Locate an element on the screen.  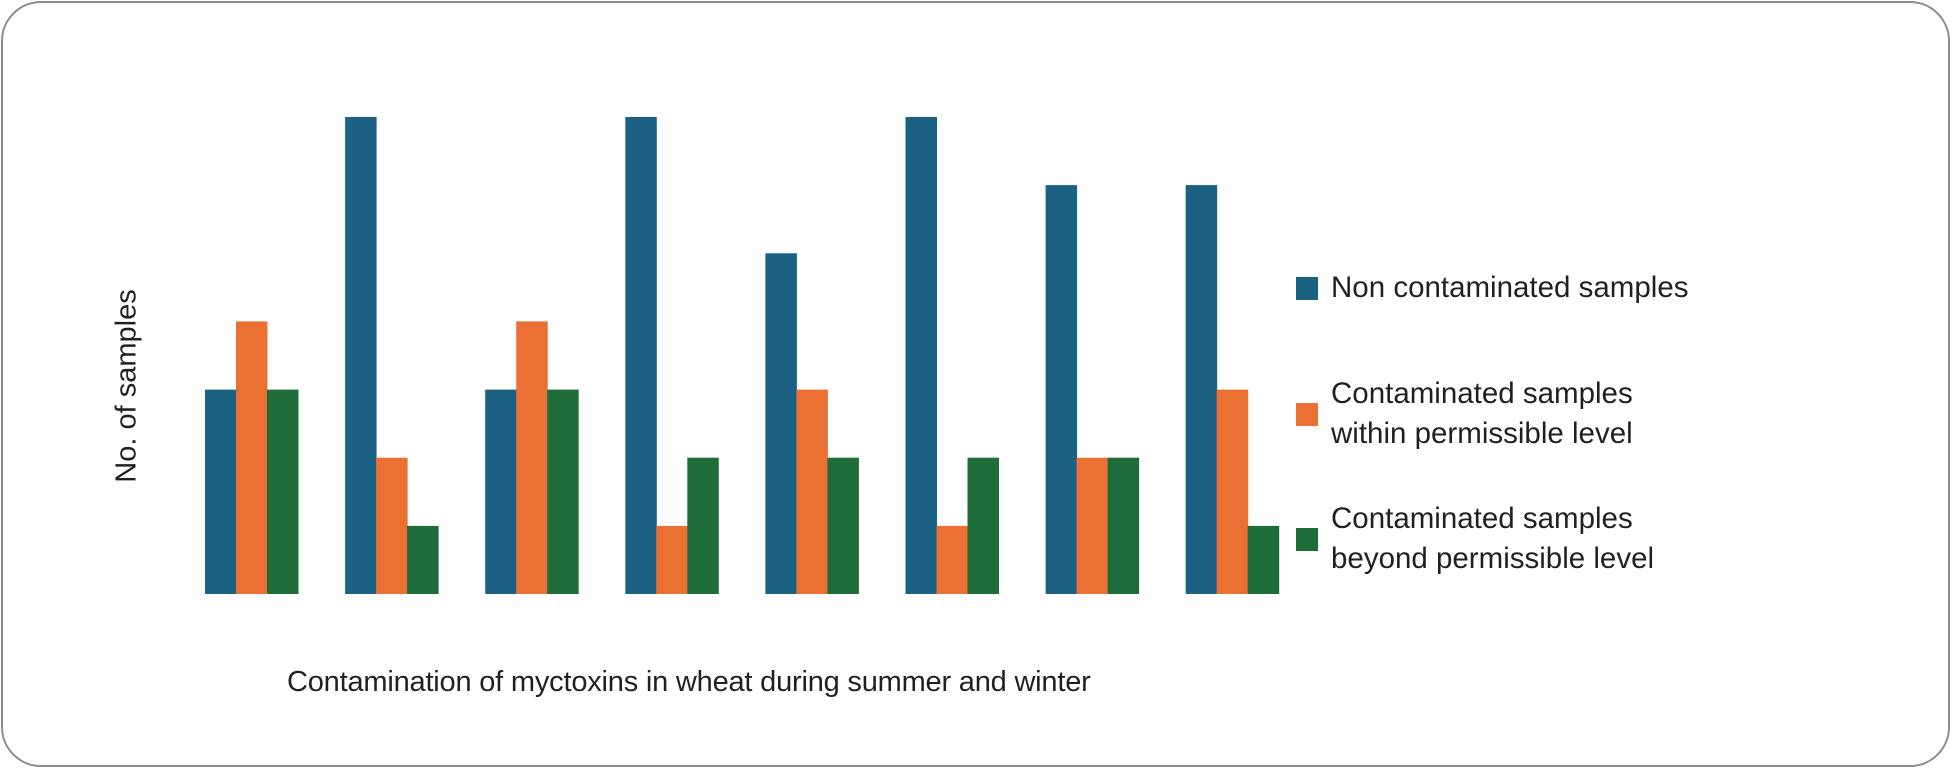
legend-label-line: beyond permissible level is located at coordinates (1493, 558).